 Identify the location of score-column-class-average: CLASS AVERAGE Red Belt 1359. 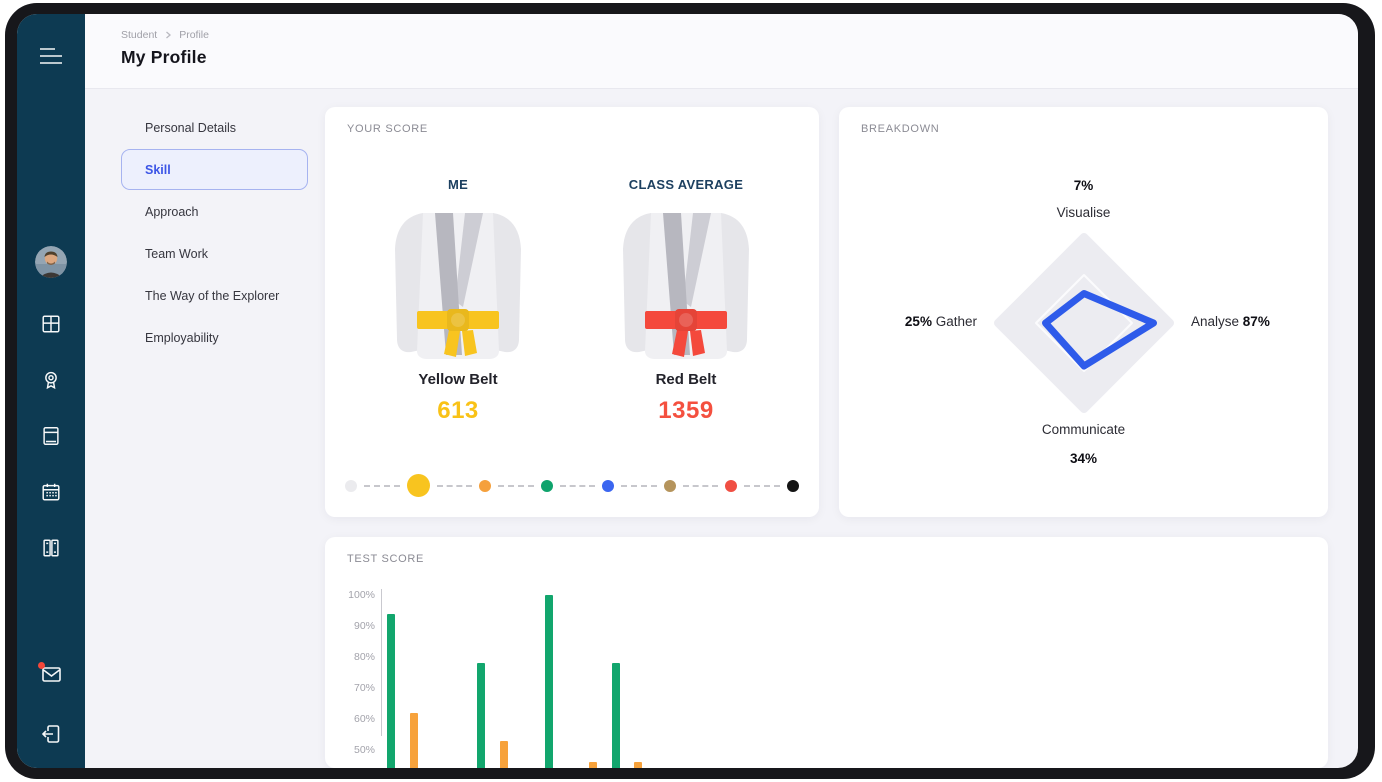
(686, 300).